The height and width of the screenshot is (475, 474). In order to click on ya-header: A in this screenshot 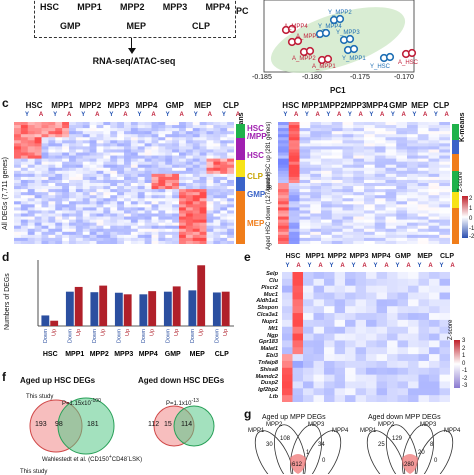, I will do `click(97, 115)`.